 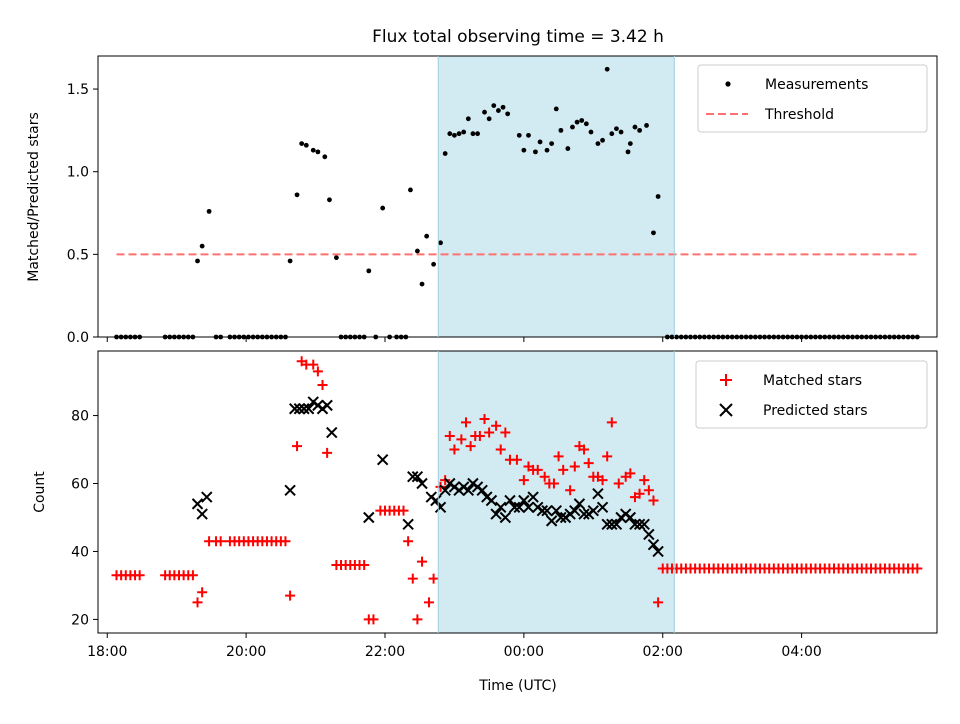 I want to click on observing-window-bottom, so click(x=556, y=492).